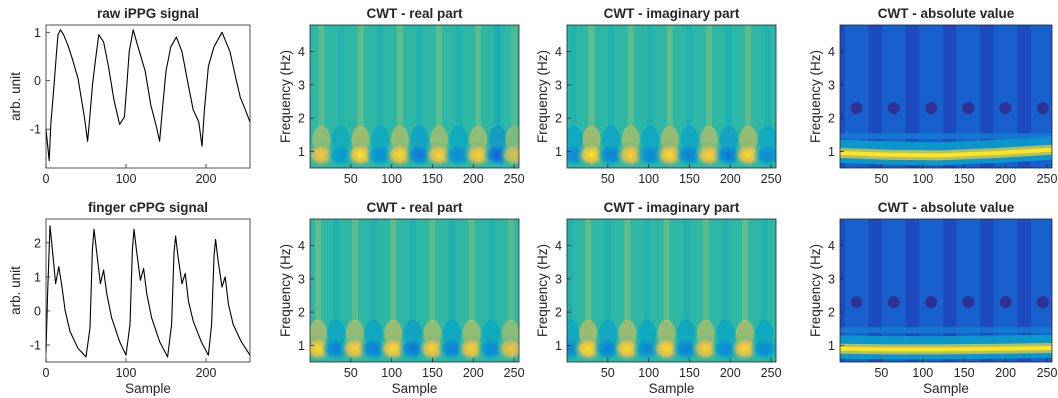 The image size is (1058, 398). I want to click on cwt-band-secondary, so click(946, 136).